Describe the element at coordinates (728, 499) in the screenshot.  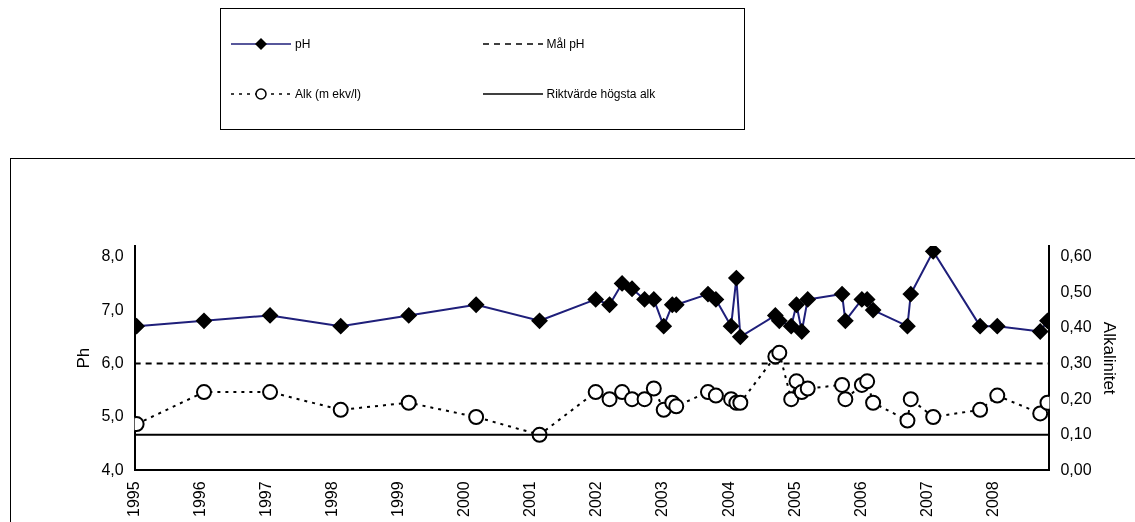
I see `x-tick-label: 2004` at that location.